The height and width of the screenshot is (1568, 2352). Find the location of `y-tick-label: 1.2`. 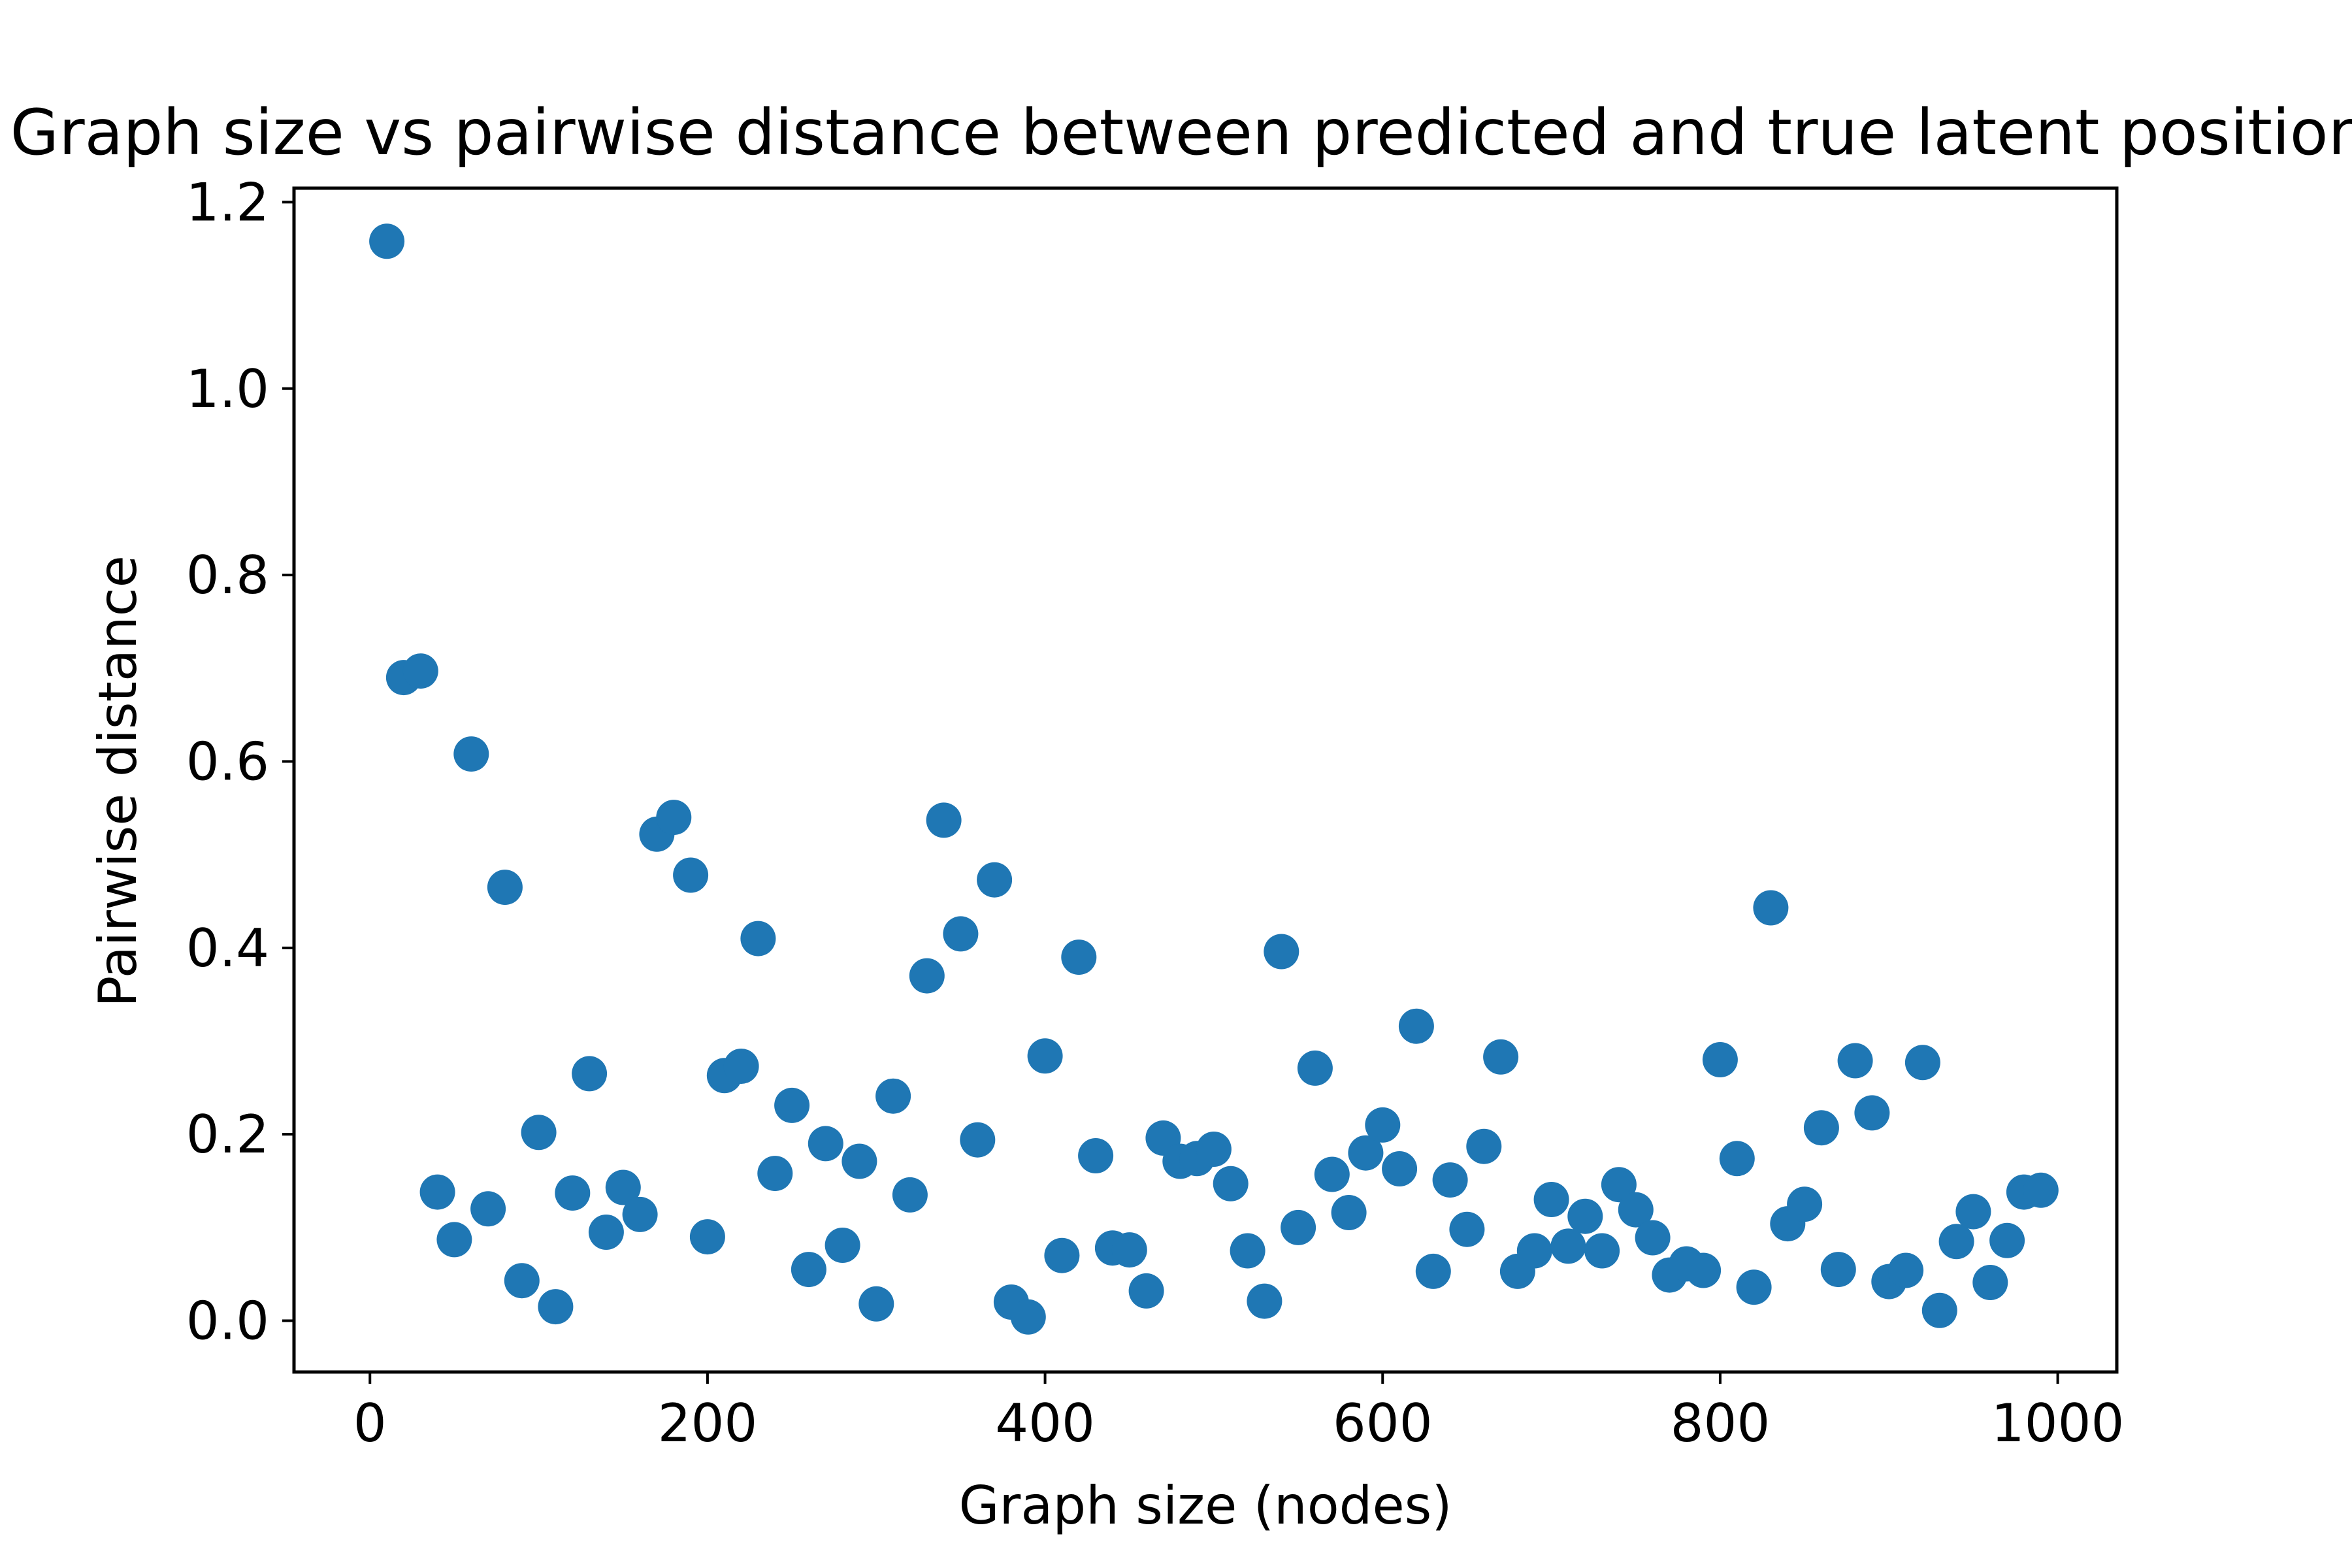

y-tick-label: 1.2 is located at coordinates (227, 202).